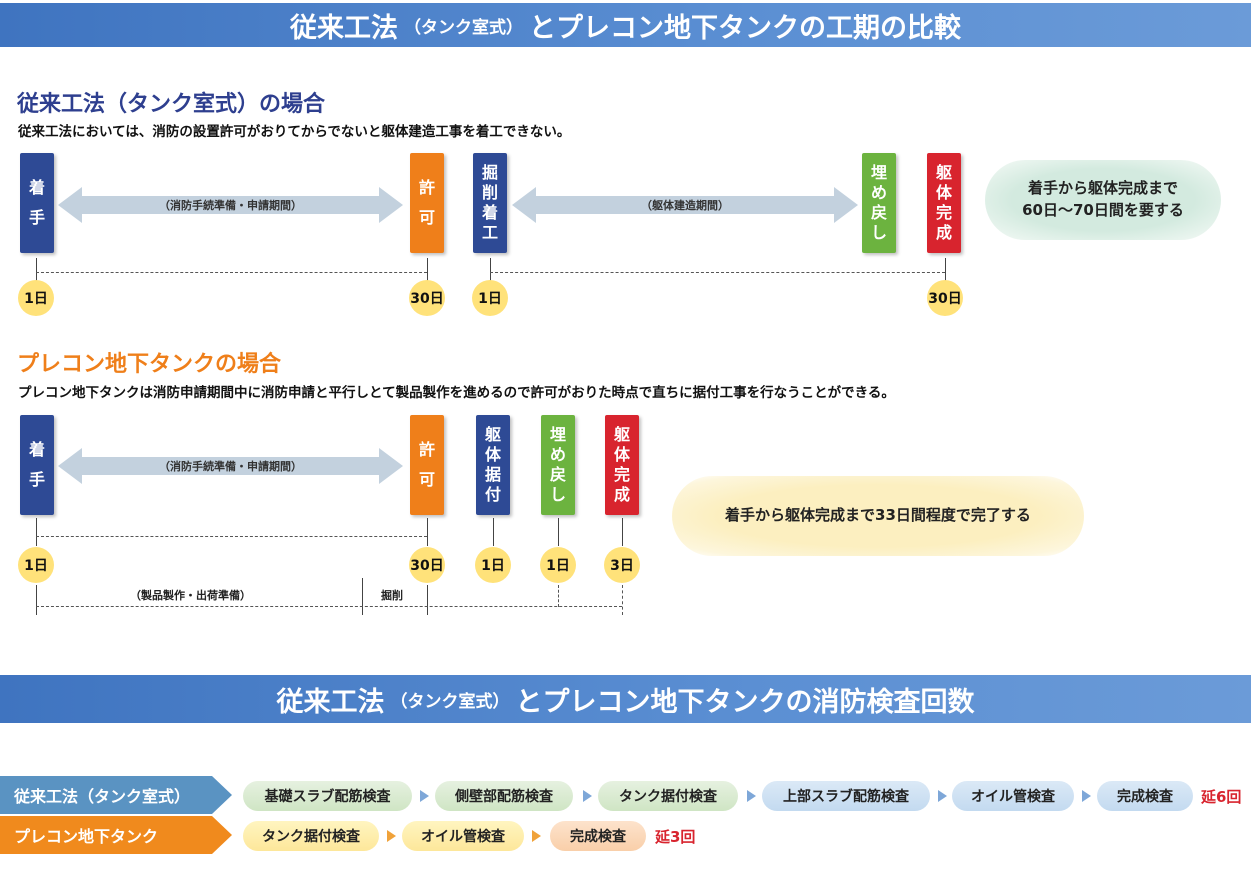  Describe the element at coordinates (489, 172) in the screenshot. I see `bar-char: 掘` at that location.